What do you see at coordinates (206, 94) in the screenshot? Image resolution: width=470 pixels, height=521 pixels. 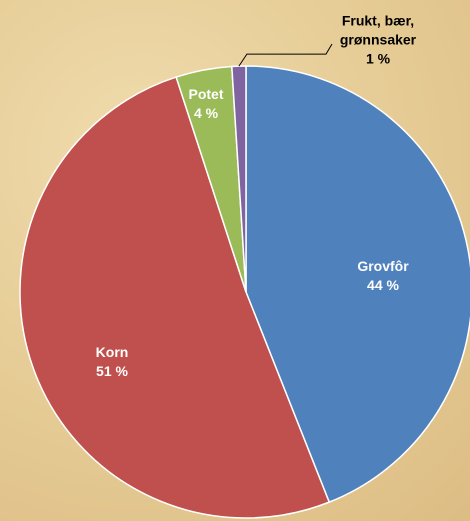 I see `slice-name: Potet` at bounding box center [206, 94].